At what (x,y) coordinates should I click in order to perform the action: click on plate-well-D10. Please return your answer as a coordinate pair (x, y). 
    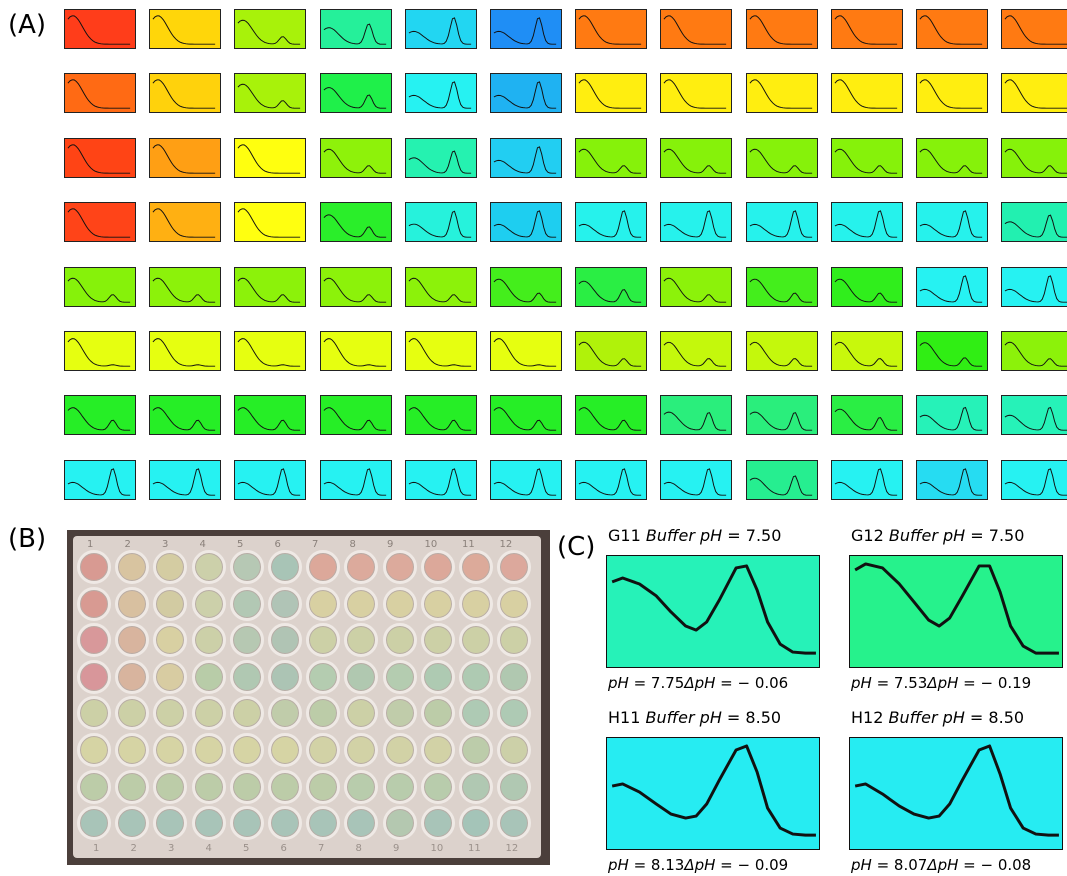
    Looking at the image, I should click on (437, 676).